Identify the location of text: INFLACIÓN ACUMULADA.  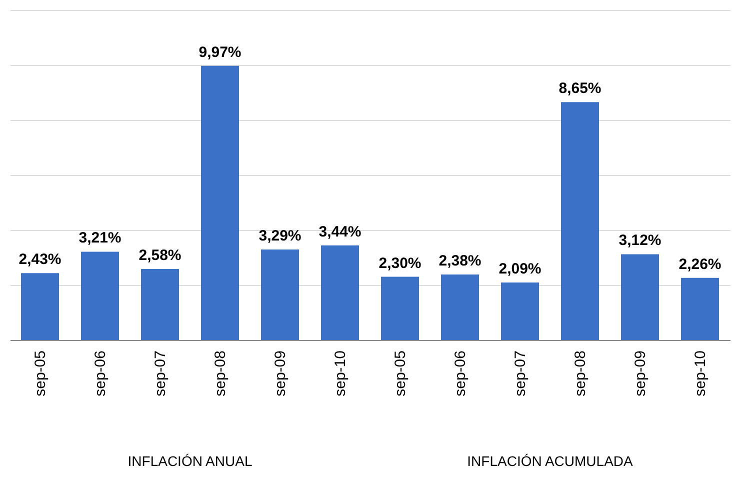
(550, 461).